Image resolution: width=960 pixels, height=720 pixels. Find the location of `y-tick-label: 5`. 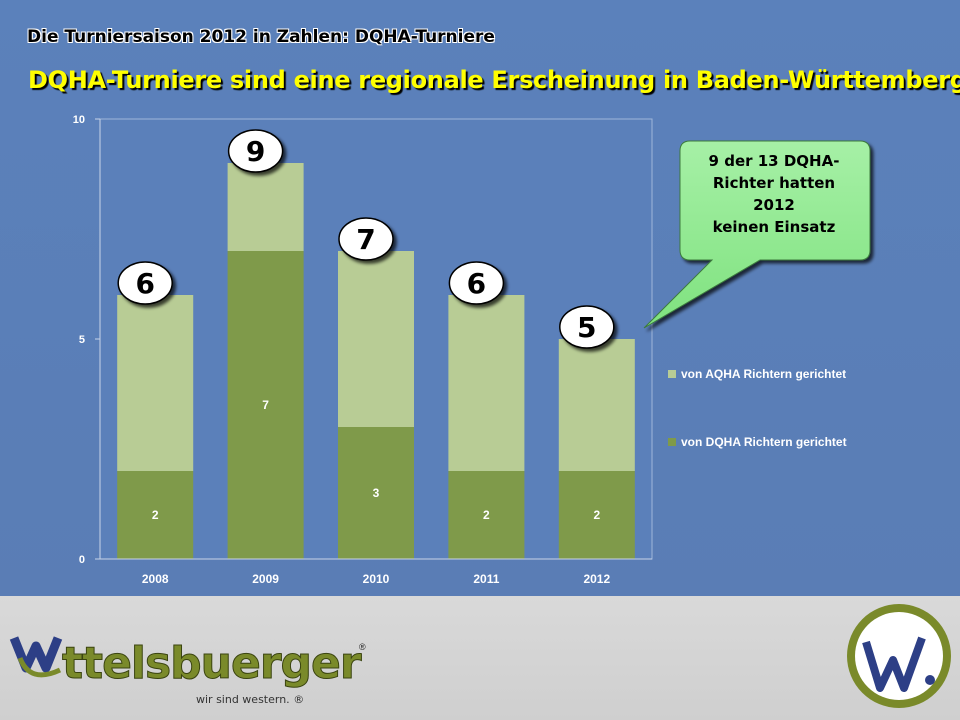

y-tick-label: 5 is located at coordinates (82, 340).